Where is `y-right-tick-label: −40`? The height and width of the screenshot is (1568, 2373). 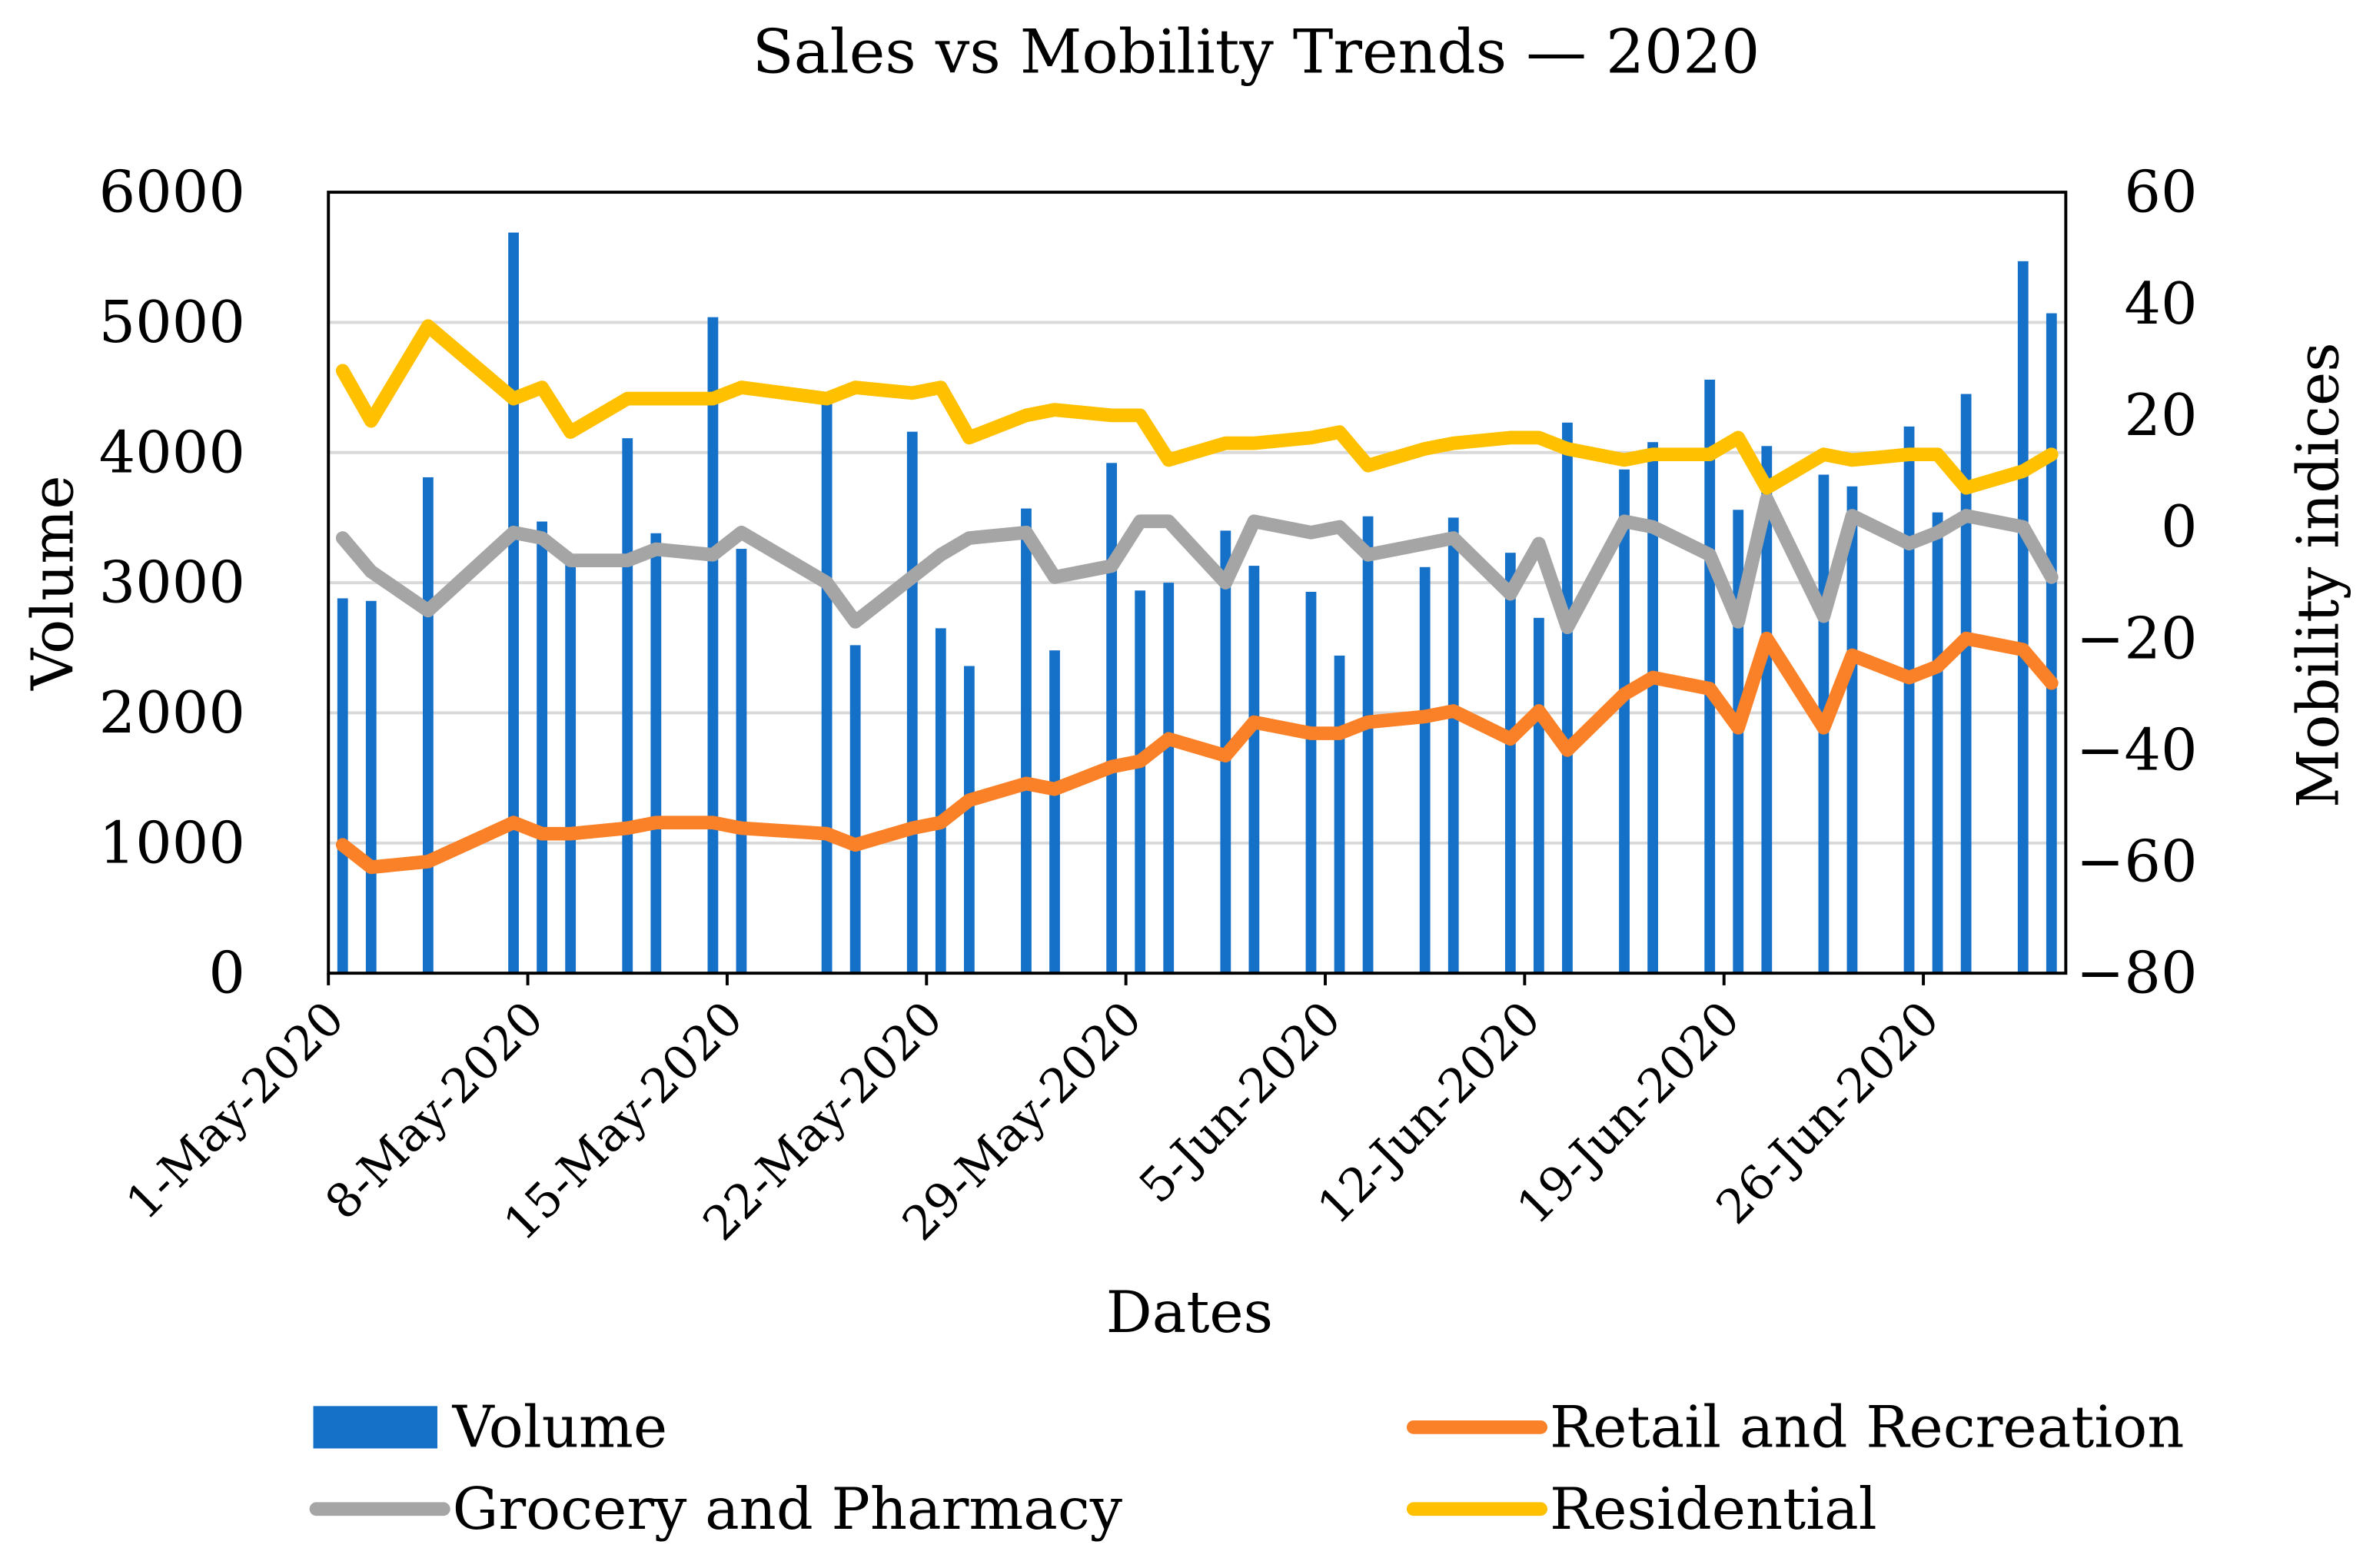
y-right-tick-label: −40 is located at coordinates (2137, 749).